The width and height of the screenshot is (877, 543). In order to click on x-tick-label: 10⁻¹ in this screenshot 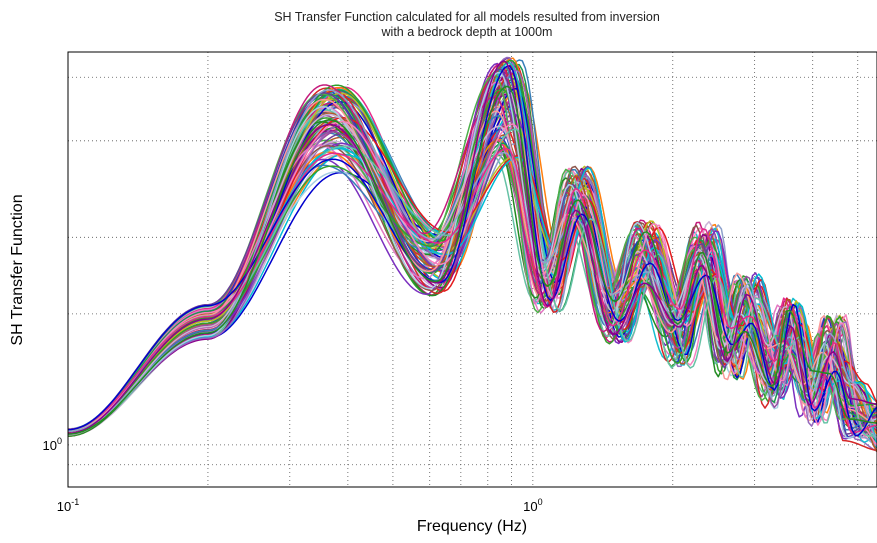, I will do `click(68, 505)`.